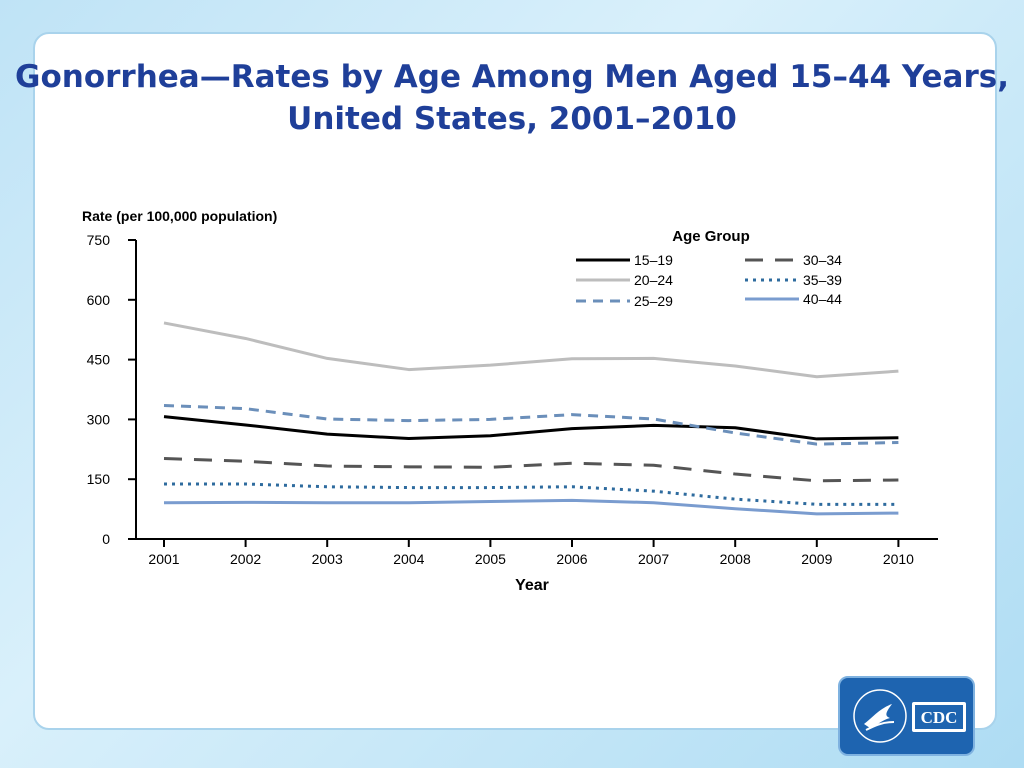 The width and height of the screenshot is (1024, 768). Describe the element at coordinates (99, 300) in the screenshot. I see `y-tick-label: 600` at that location.